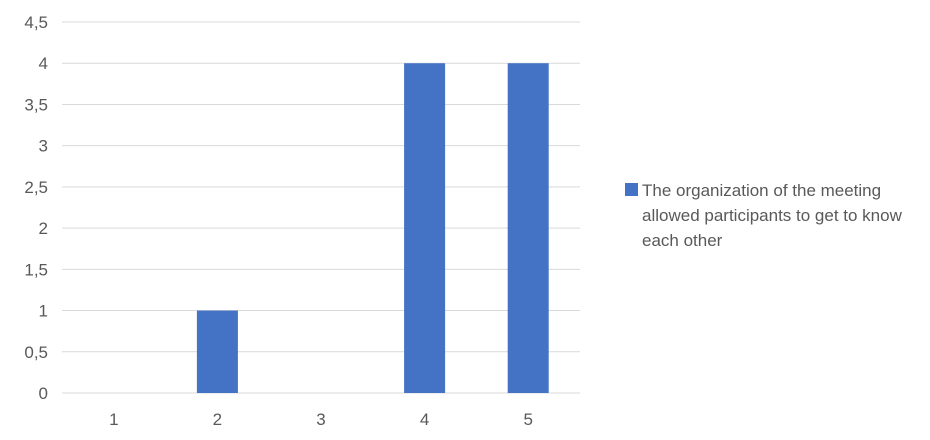 This screenshot has height=440, width=930. I want to click on x-tick-label: 1, so click(113, 419).